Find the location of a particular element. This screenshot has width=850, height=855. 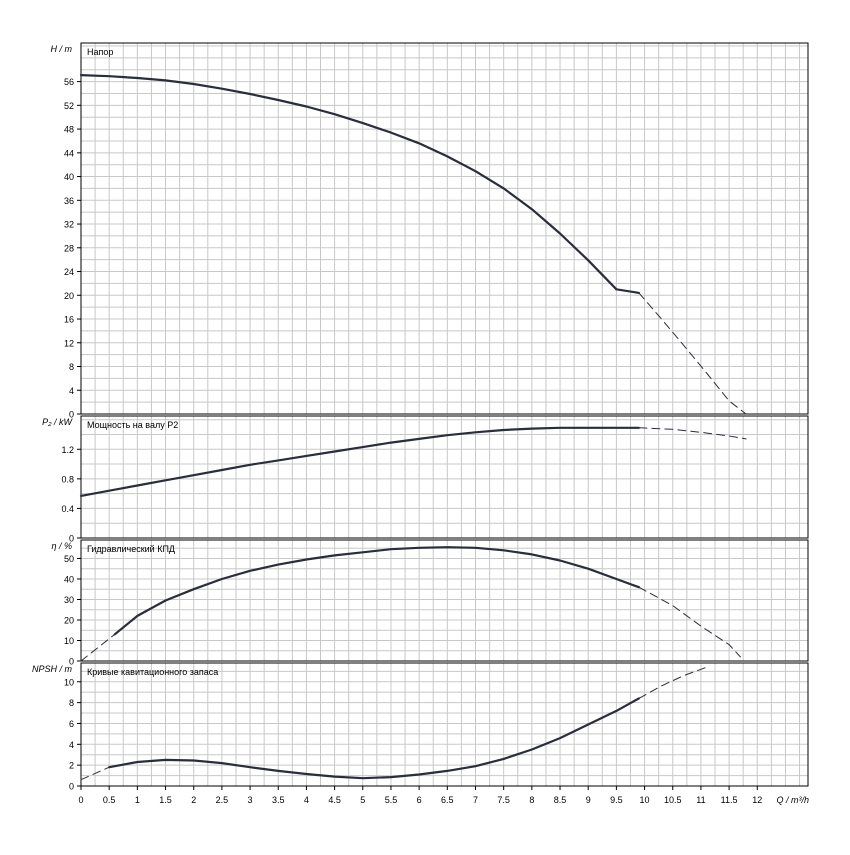

x-tick-label: 7.5 is located at coordinates (503, 800).